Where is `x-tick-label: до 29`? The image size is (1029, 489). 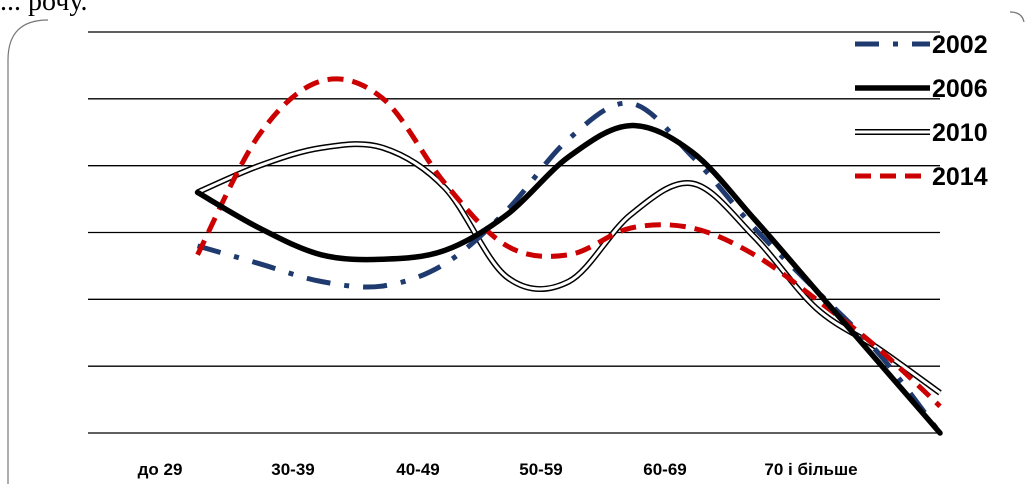 x-tick-label: до 29 is located at coordinates (160, 469).